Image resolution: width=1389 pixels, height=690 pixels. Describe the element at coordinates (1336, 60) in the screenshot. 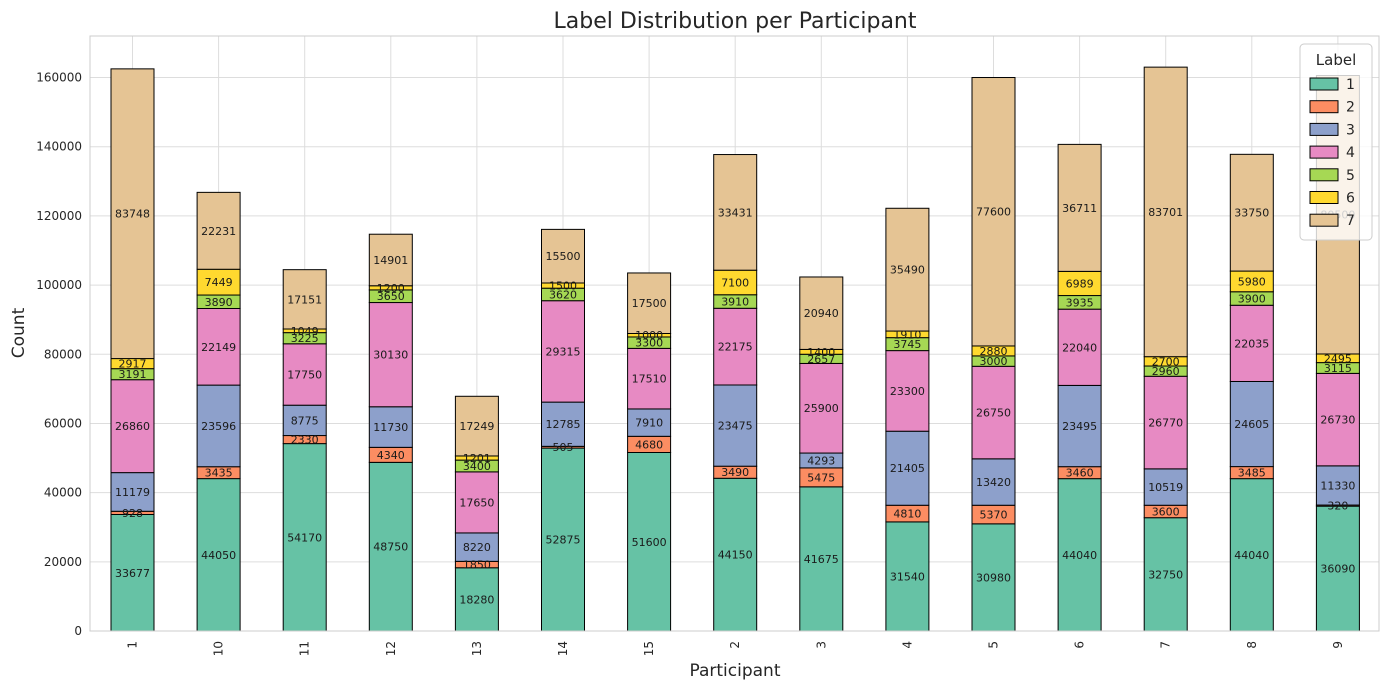

I see `legend-title: Label` at that location.